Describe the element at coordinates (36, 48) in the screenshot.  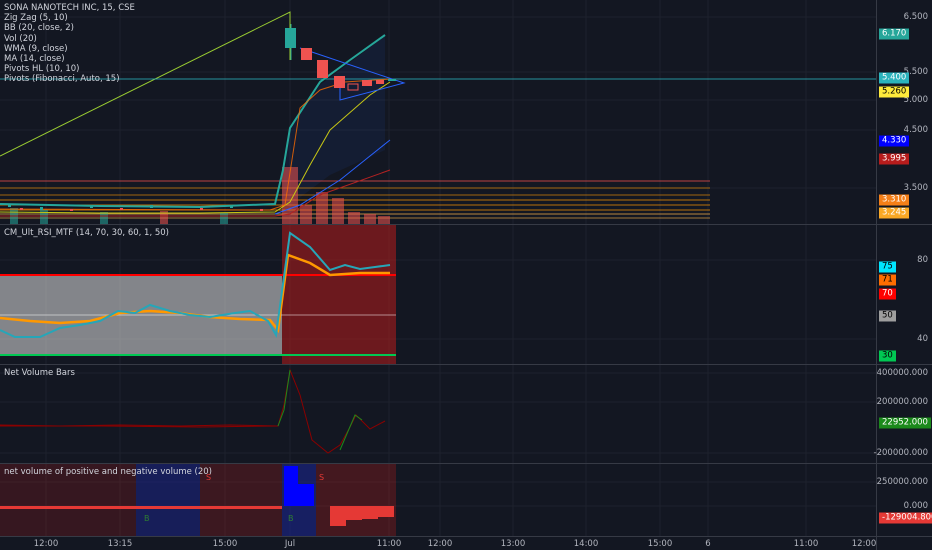
I see `legend-wma: WMA (9, close)` at that location.